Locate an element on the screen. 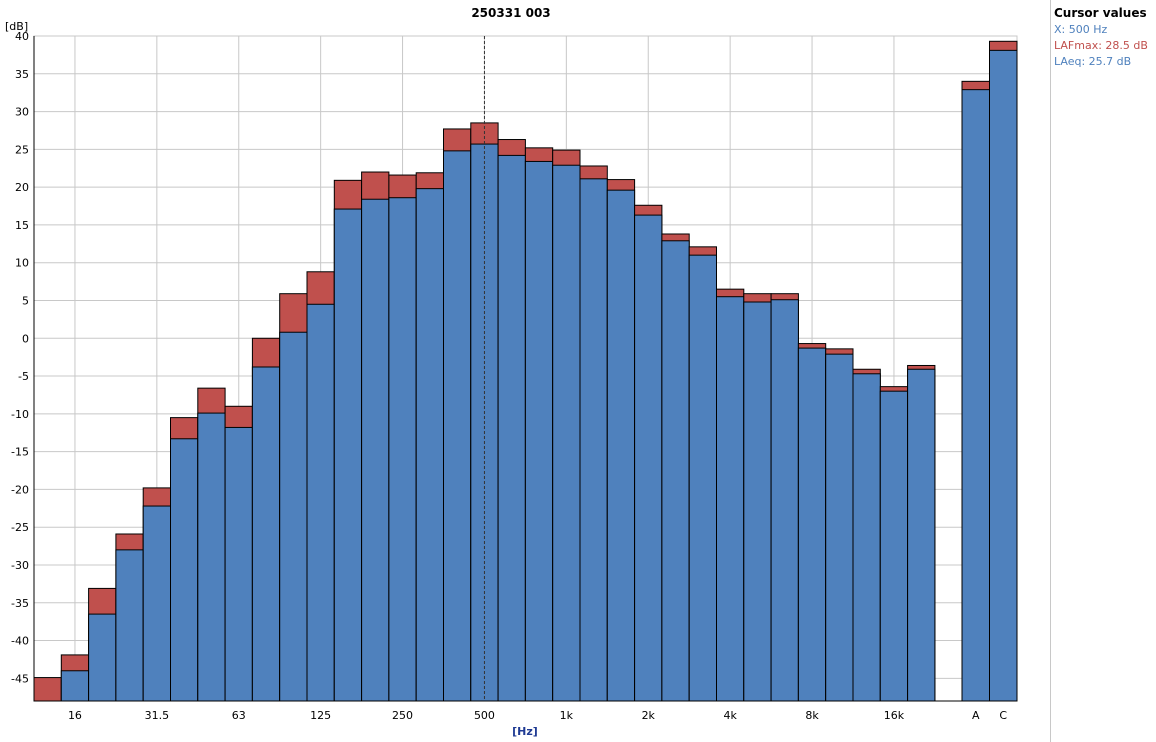 Image resolution: width=1156 pixels, height=742 pixels. y-tick-label: -25 is located at coordinates (20, 527).